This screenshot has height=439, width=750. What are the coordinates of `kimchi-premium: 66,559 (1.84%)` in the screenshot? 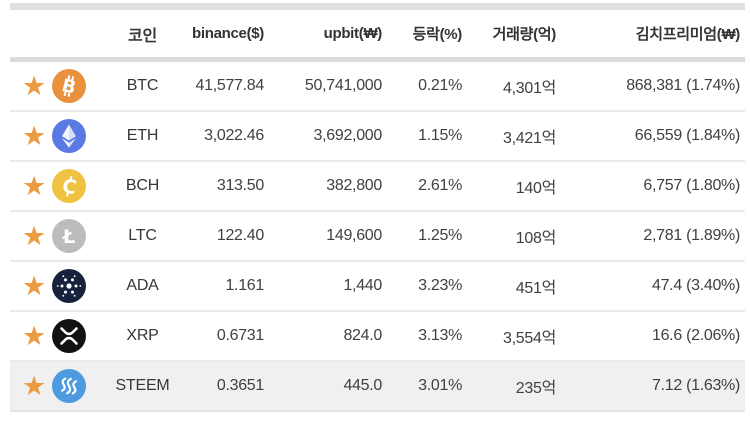 It's located at (687, 135).